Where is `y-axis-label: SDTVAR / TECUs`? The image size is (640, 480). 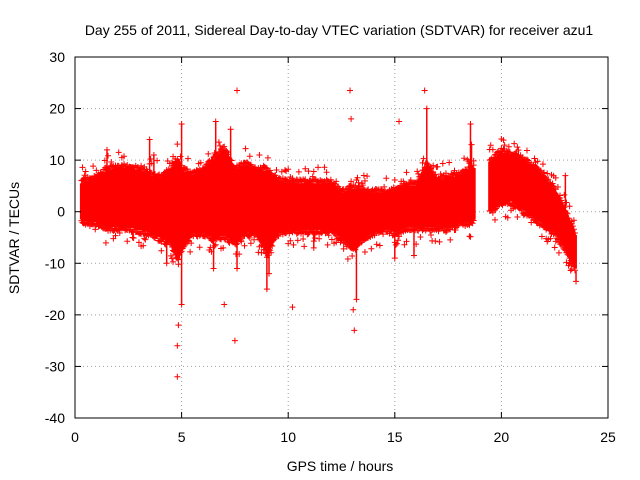
y-axis-label: SDTVAR / TECUs is located at coordinates (14, 238).